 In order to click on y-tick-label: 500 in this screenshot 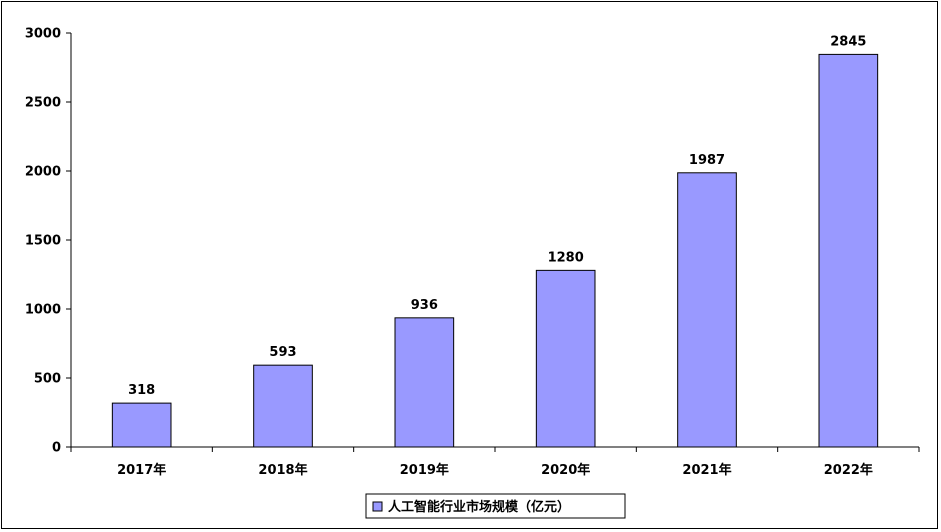, I will do `click(47, 379)`.